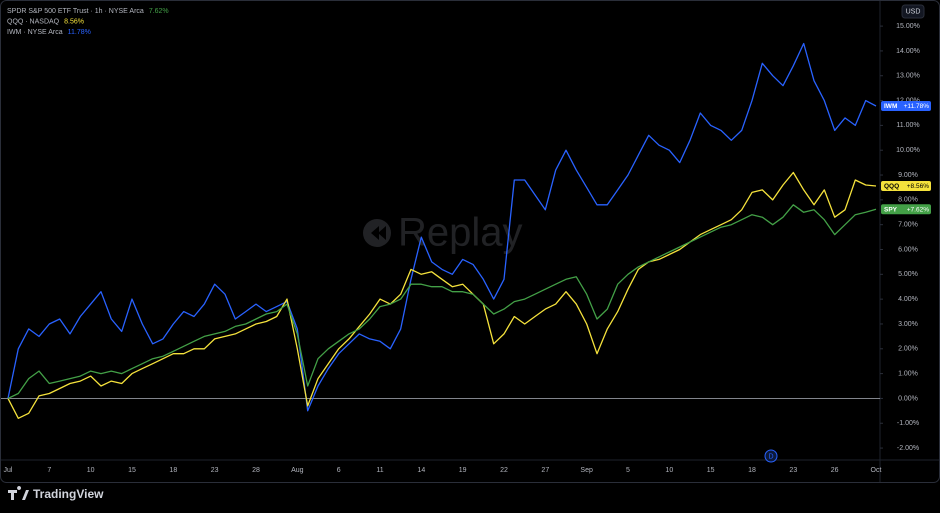 The height and width of the screenshot is (513, 940). What do you see at coordinates (33, 21) in the screenshot?
I see `legend-entry: QQQ · NASDAQ` at bounding box center [33, 21].